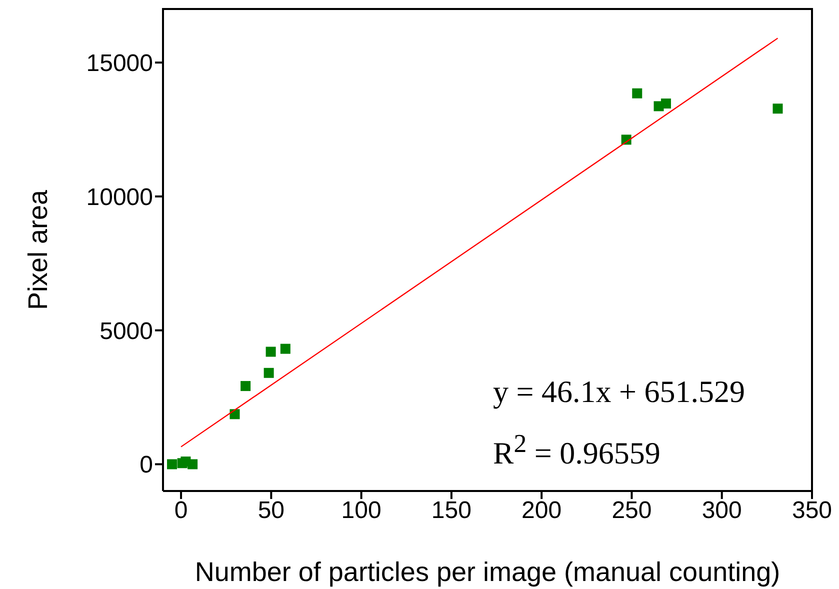 The image size is (839, 589). Describe the element at coordinates (542, 510) in the screenshot. I see `x-tick-label: 200` at that location.